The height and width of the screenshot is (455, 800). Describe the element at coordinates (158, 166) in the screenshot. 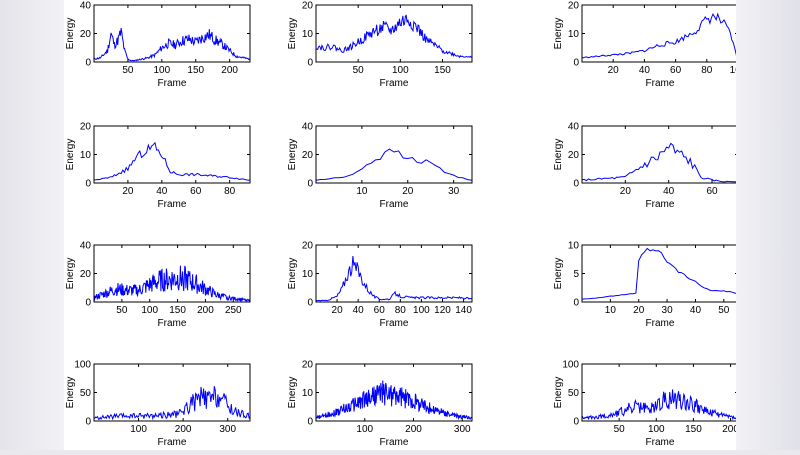

I see `subplot-4: 20 40 60 80 0 10 20 Frame Energy` at that location.